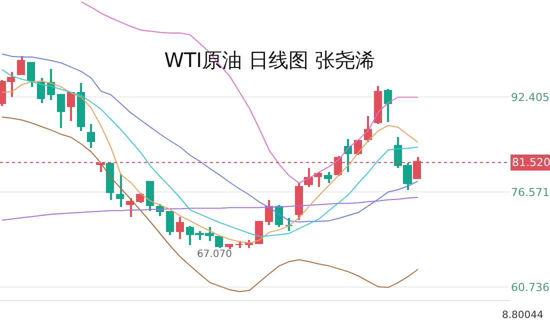 This screenshot has width=550, height=332. I want to click on y-tick-label: 76.571, so click(530, 193).